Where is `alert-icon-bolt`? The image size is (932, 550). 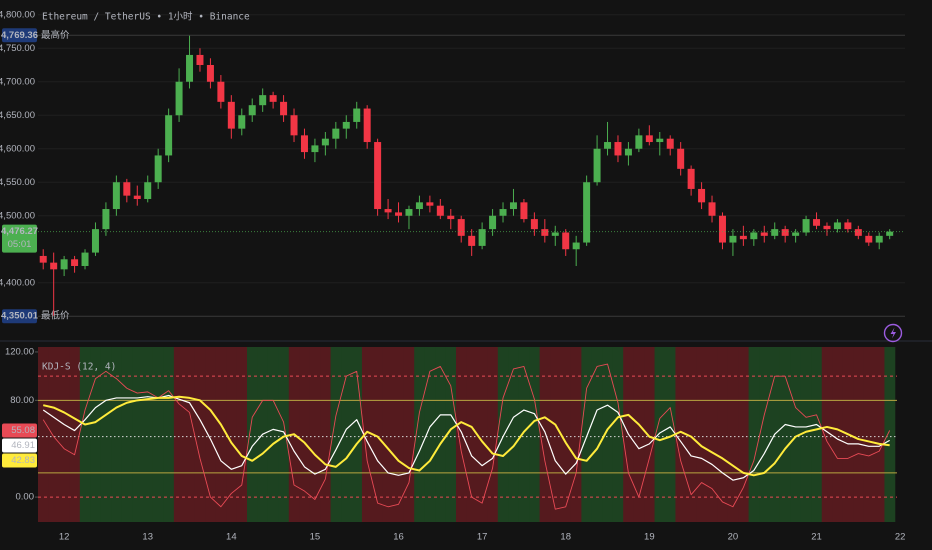 alert-icon-bolt is located at coordinates (893, 333).